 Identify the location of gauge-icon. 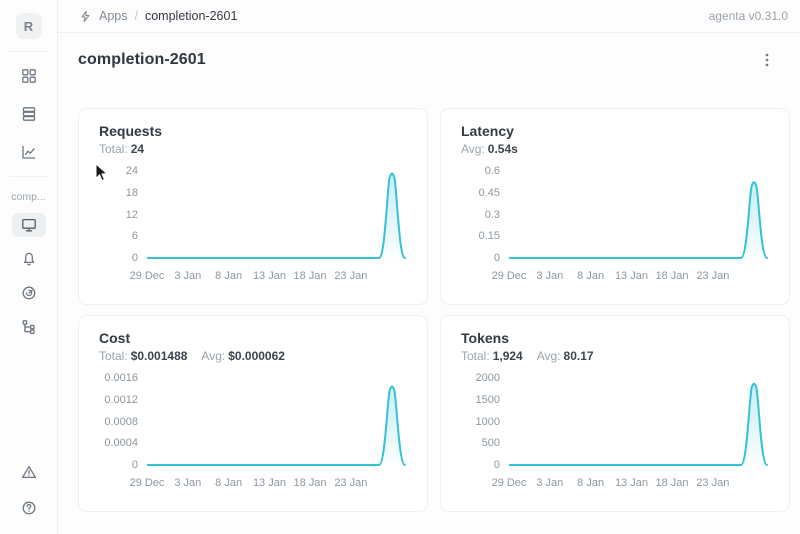
(29, 293).